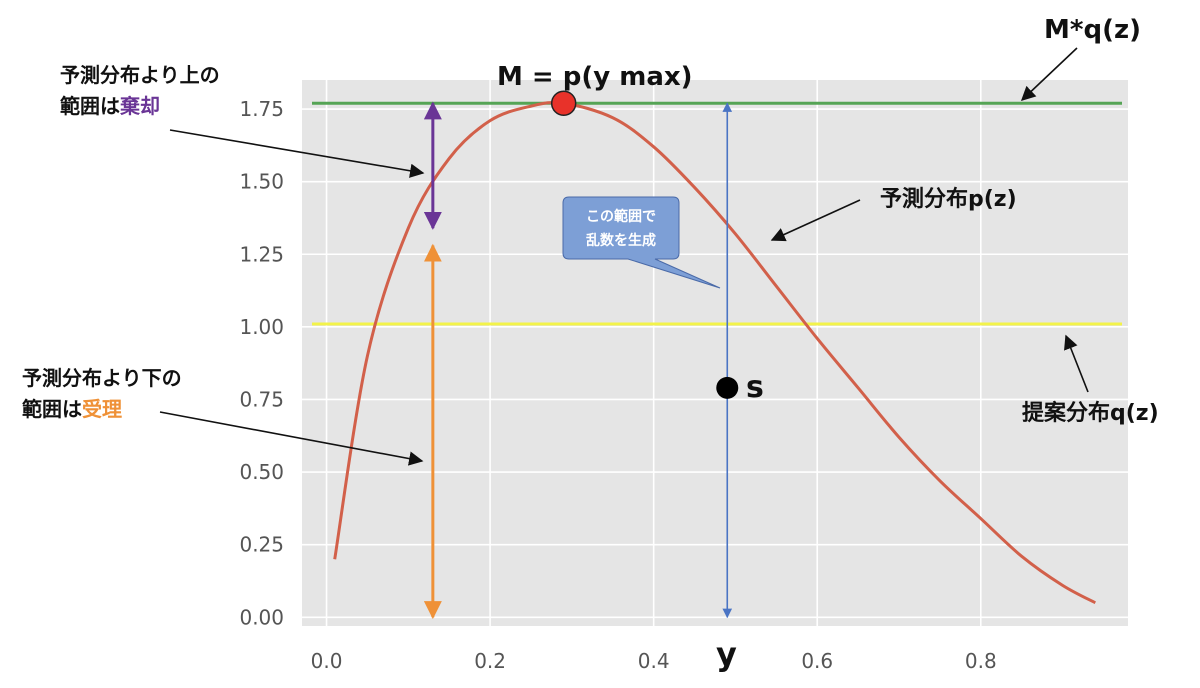 The height and width of the screenshot is (688, 1200). What do you see at coordinates (90, 106) in the screenshot?
I see `reject-note-prefix: 範囲は` at bounding box center [90, 106].